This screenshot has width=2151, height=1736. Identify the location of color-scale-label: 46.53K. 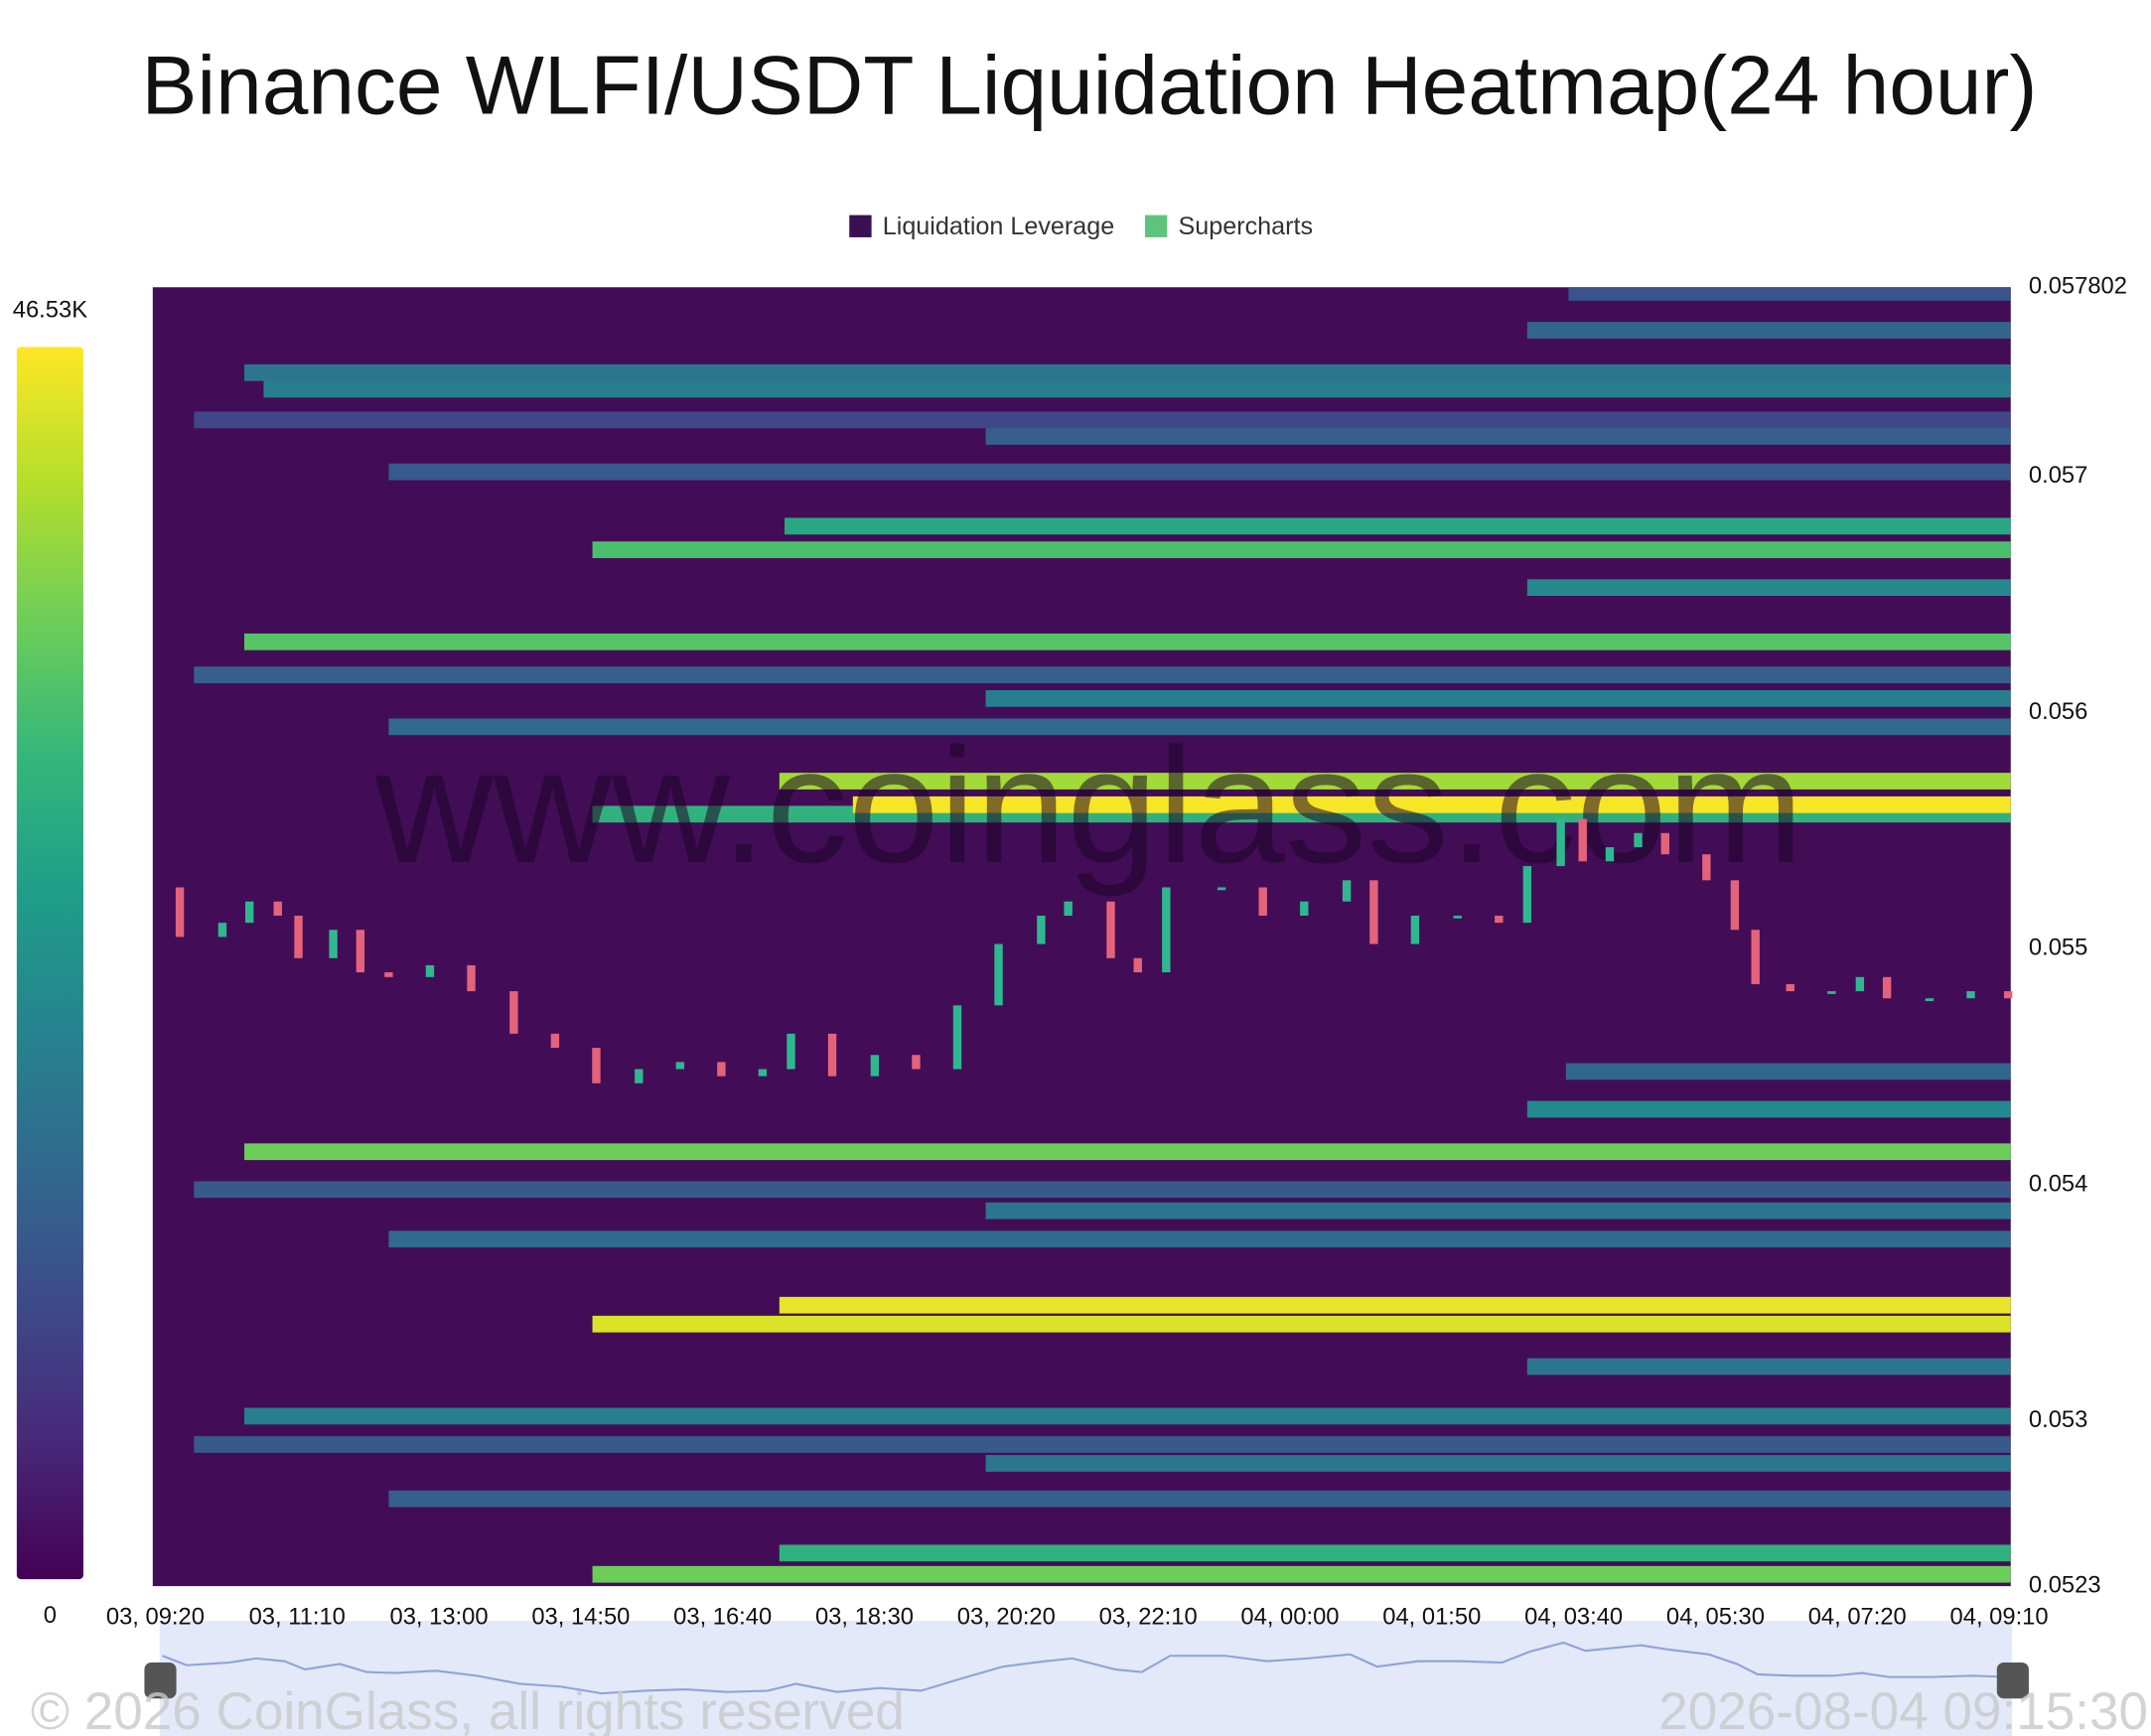
(50, 309).